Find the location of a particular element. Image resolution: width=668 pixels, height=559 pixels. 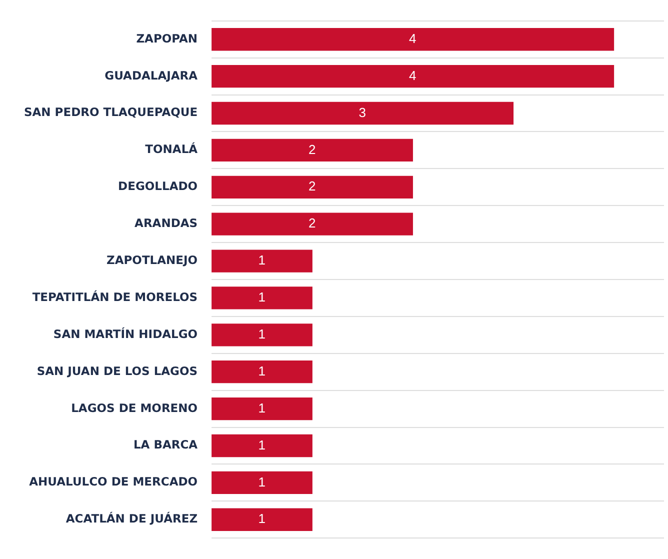

y-tick-label: GUADALAJARA is located at coordinates (151, 75).